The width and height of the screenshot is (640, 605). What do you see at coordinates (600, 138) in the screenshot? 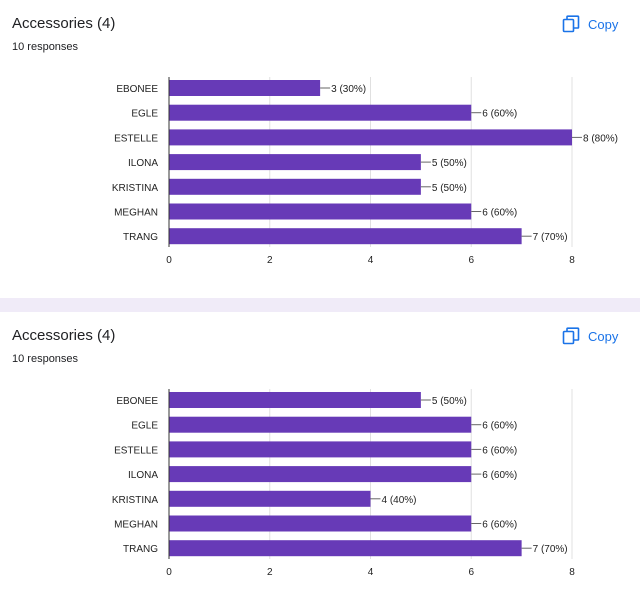
I see `data-label: 8 (80%)` at bounding box center [600, 138].